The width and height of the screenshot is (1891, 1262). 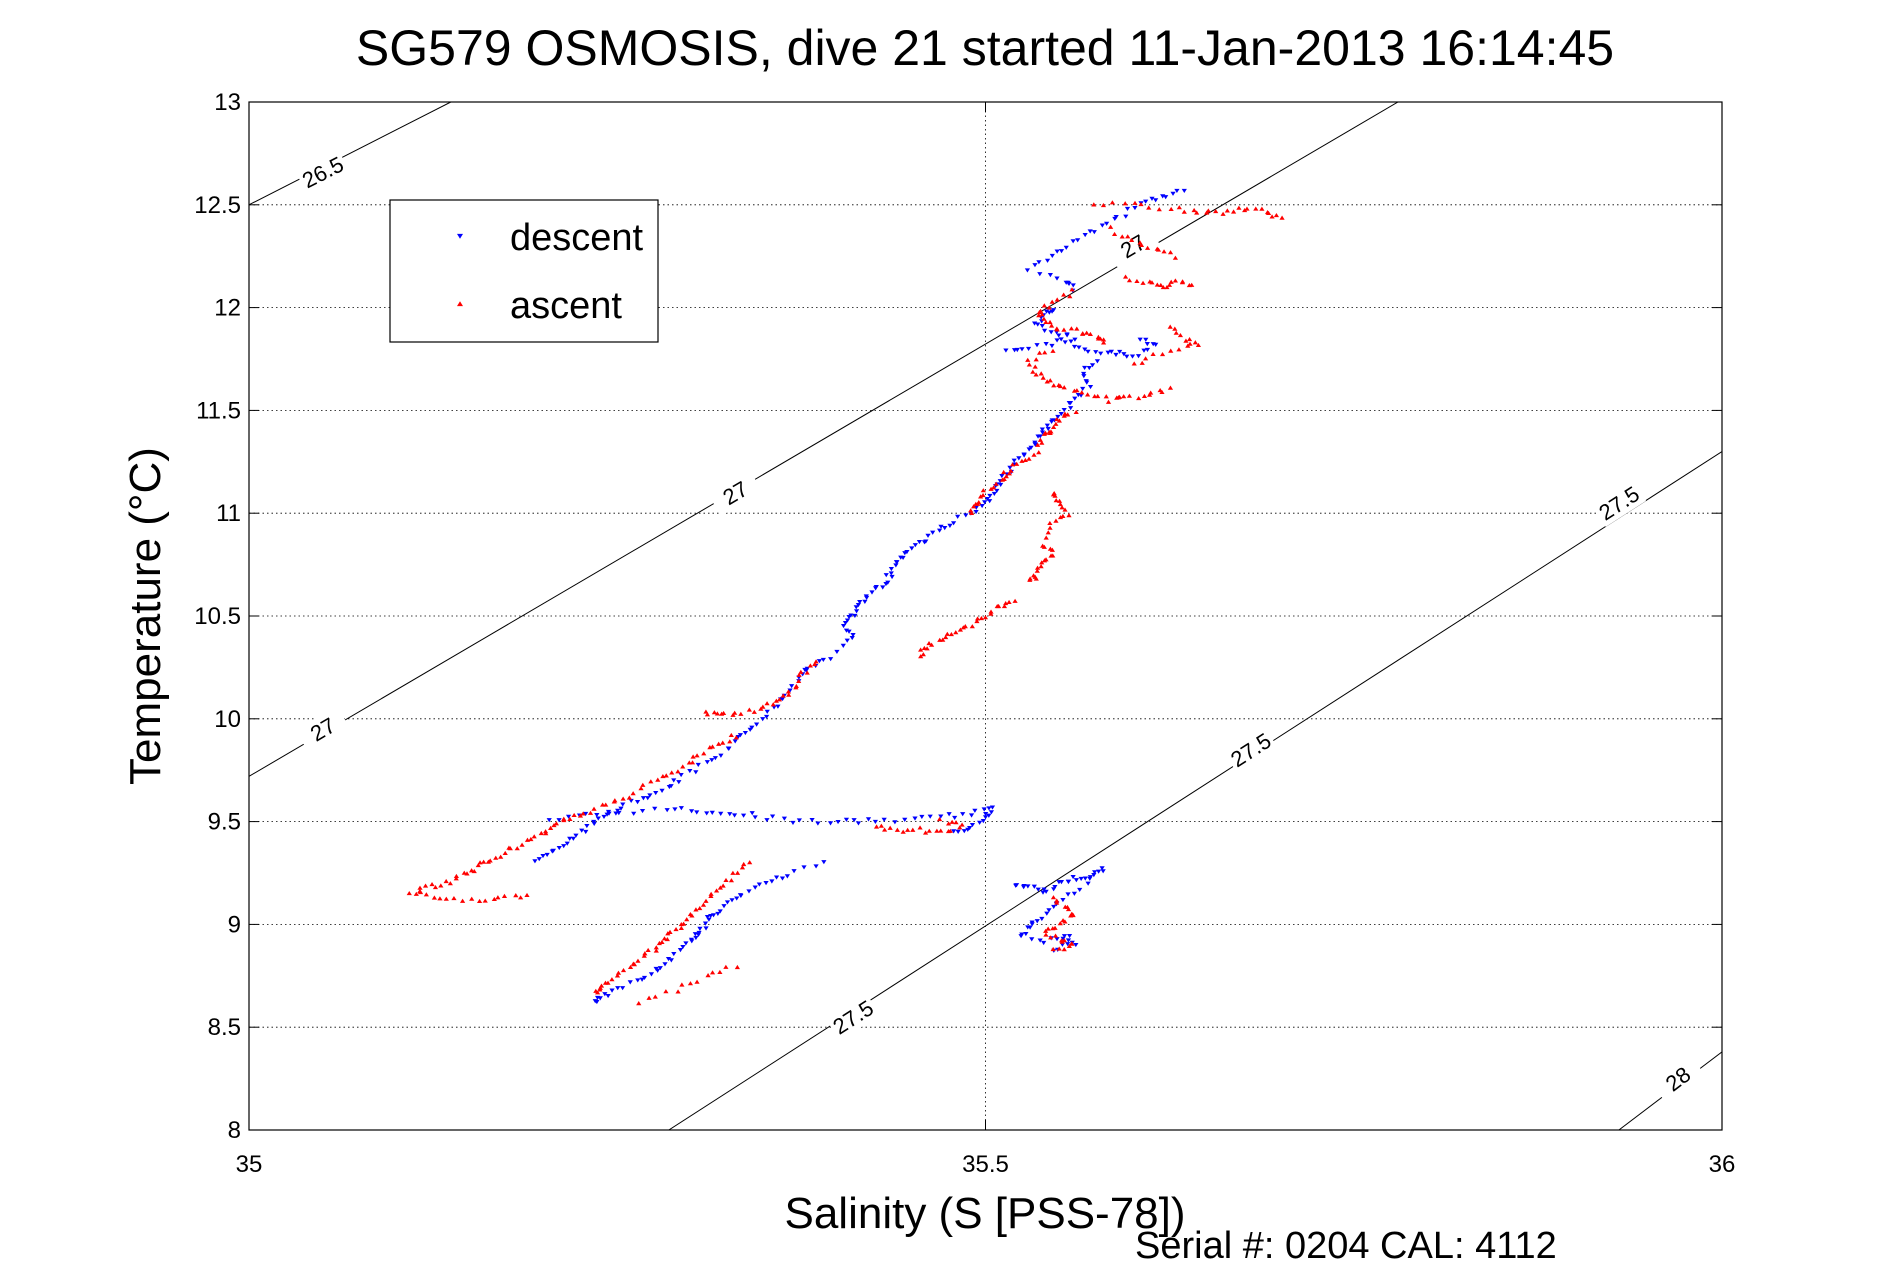 What do you see at coordinates (350, 154) in the screenshot?
I see `isopycnal-line` at bounding box center [350, 154].